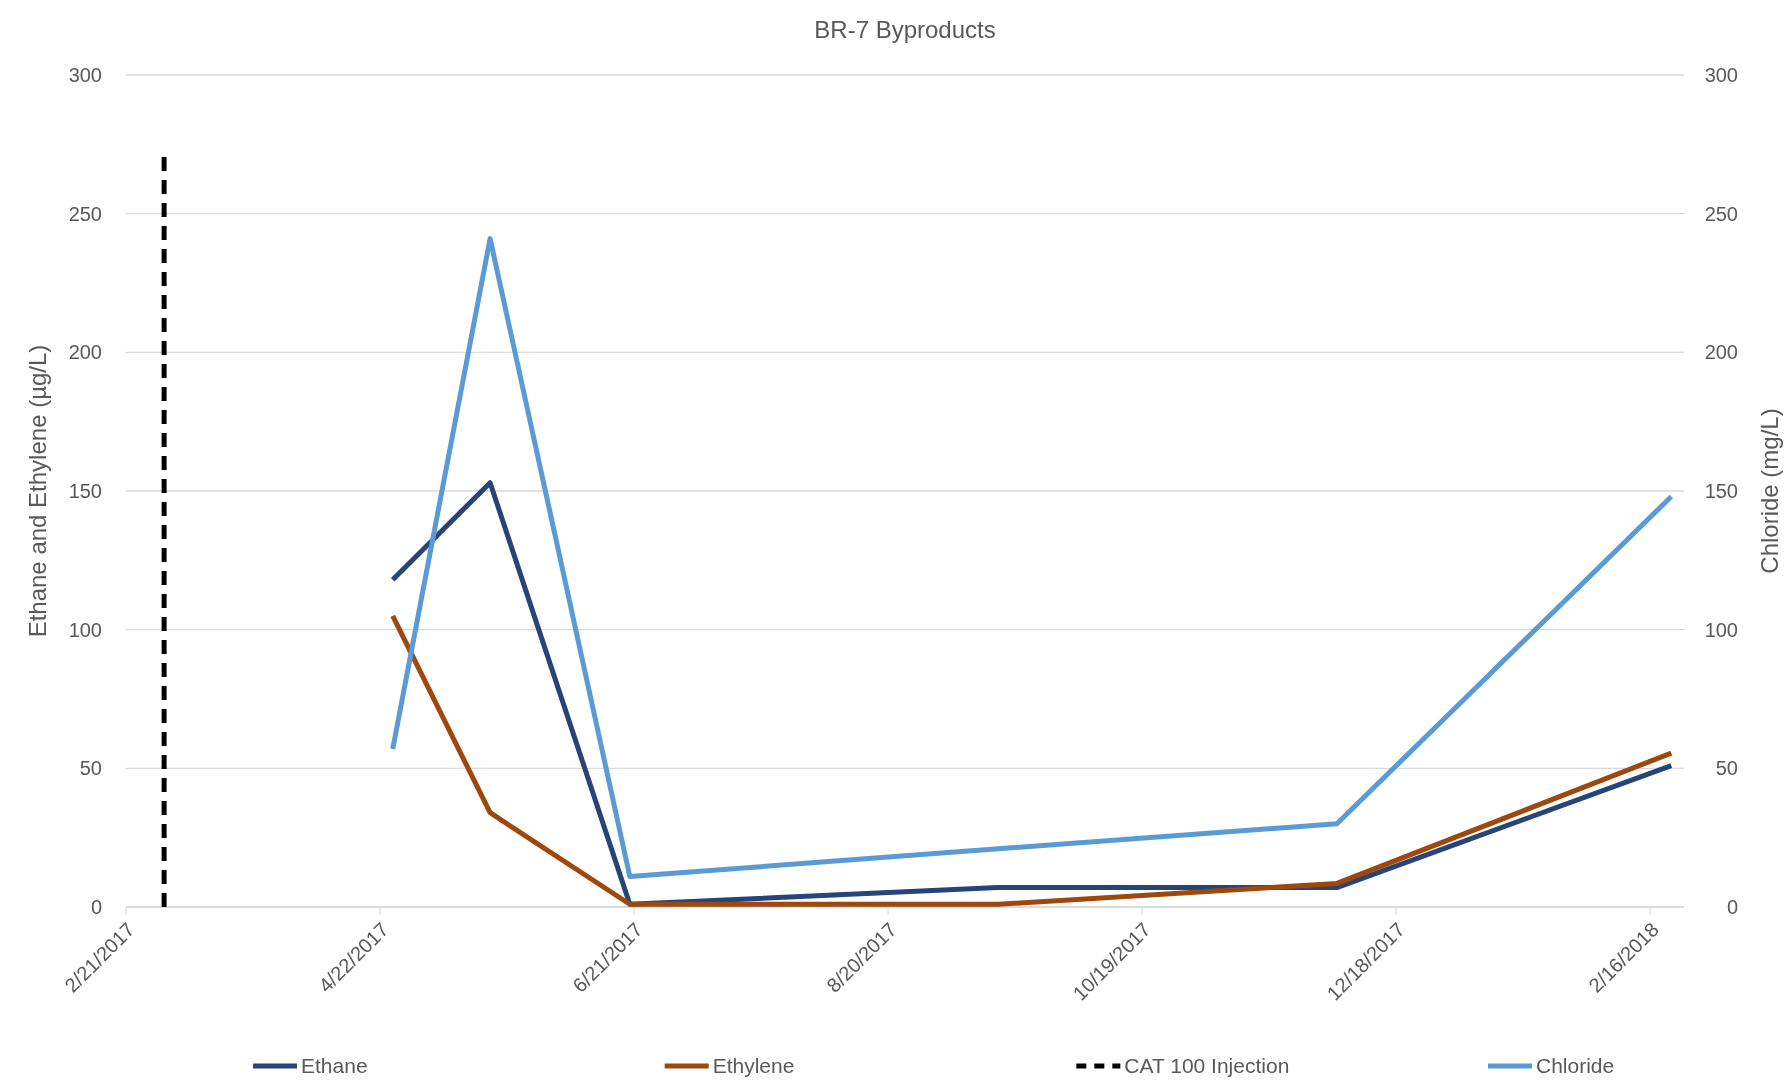  What do you see at coordinates (1207, 1066) in the screenshot?
I see `legend-label: CAT 100 Injection` at bounding box center [1207, 1066].